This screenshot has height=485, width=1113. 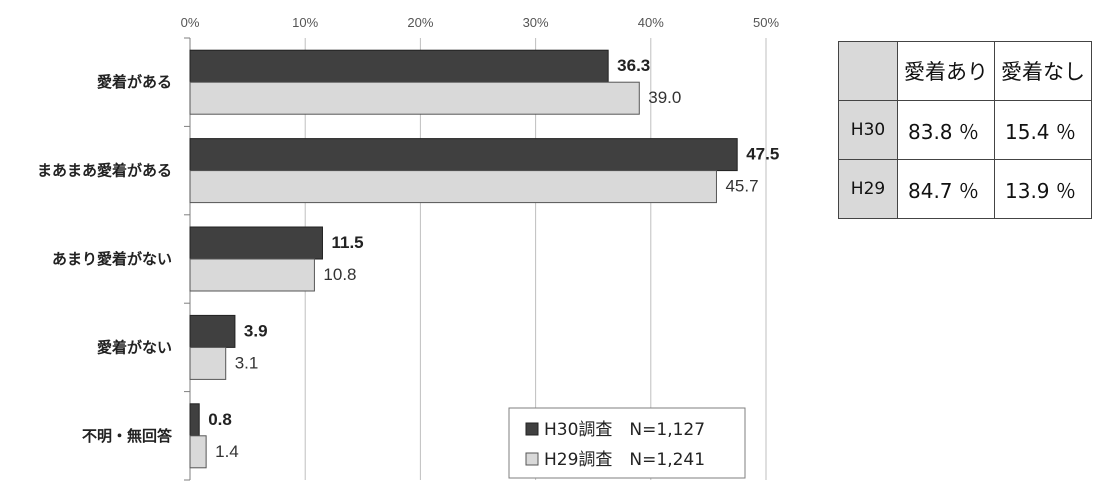 What do you see at coordinates (420, 22) in the screenshot?
I see `x-tick-label: 20%` at bounding box center [420, 22].